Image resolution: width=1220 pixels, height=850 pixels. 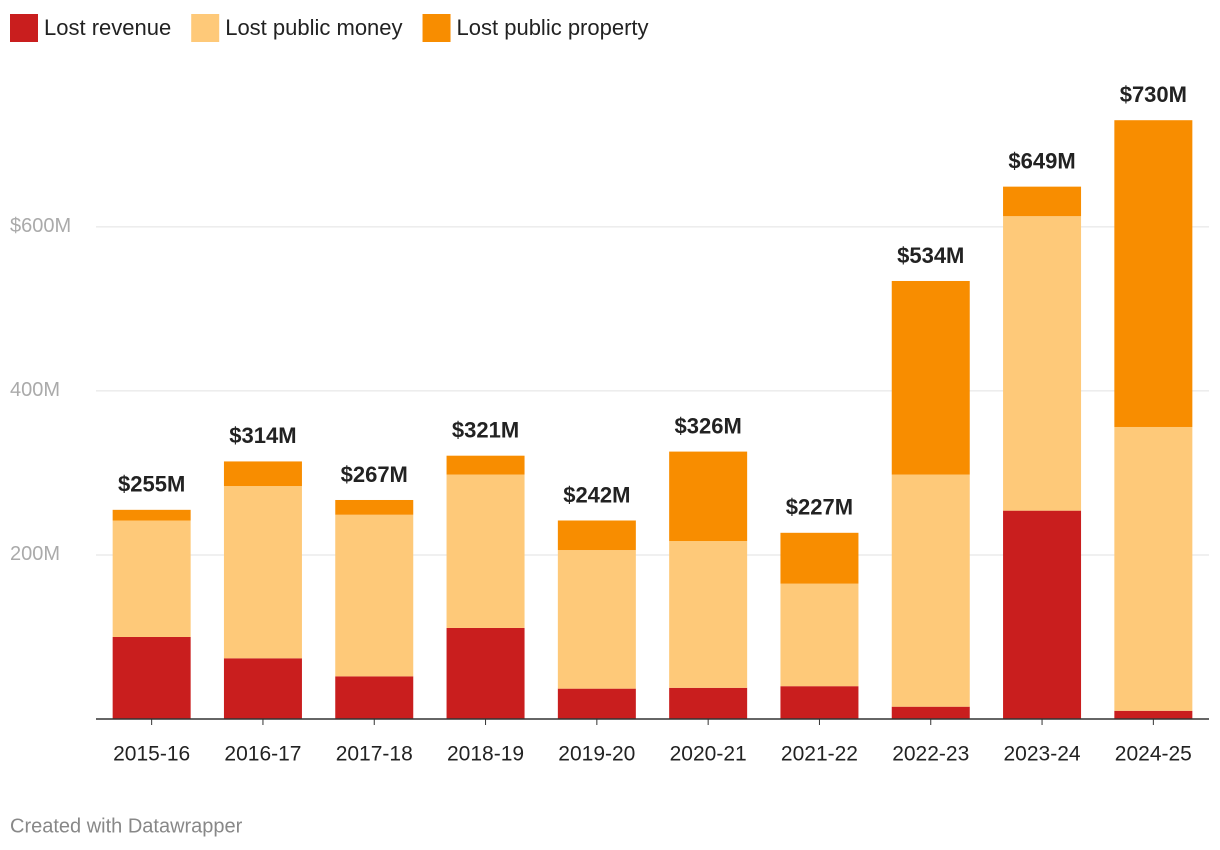 What do you see at coordinates (708, 425) in the screenshot?
I see `total-label: $326M` at bounding box center [708, 425].